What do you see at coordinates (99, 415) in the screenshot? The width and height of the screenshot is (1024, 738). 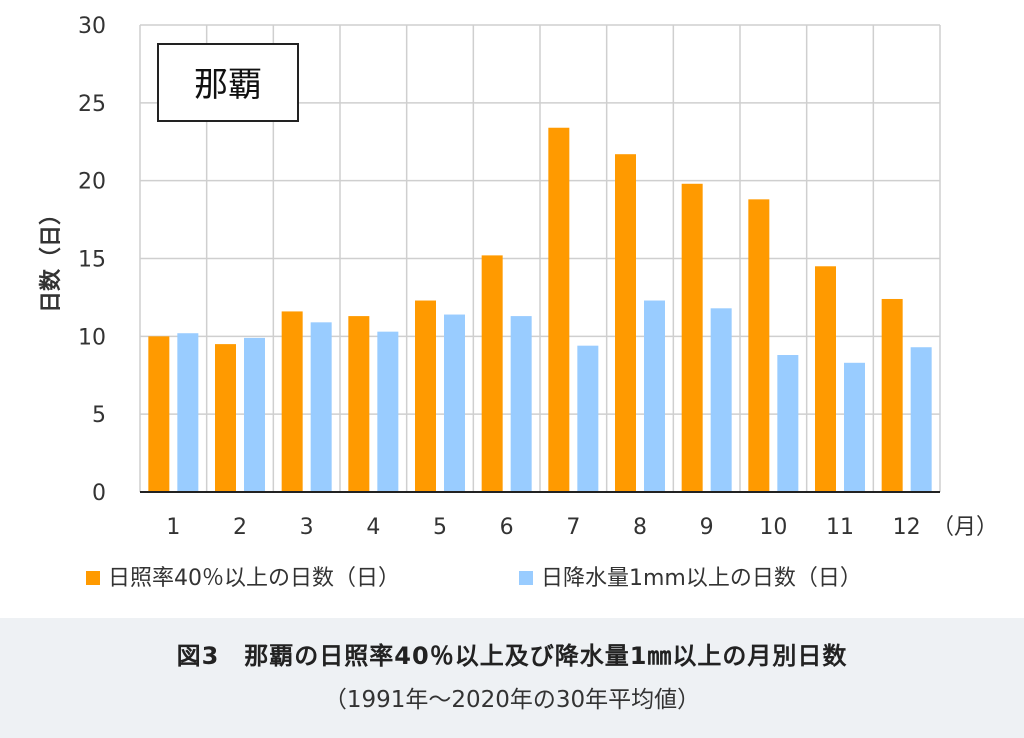 I see `y-tick-label: 5` at bounding box center [99, 415].